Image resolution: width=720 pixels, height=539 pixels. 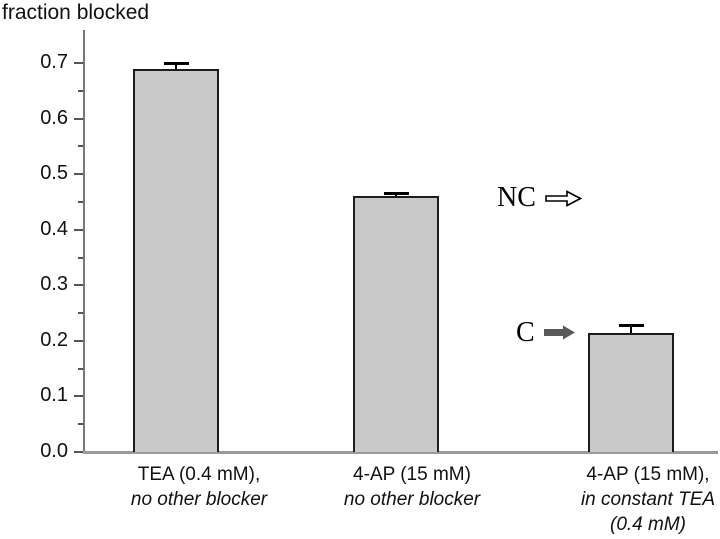 I want to click on annotation-label: NC, so click(x=516, y=198).